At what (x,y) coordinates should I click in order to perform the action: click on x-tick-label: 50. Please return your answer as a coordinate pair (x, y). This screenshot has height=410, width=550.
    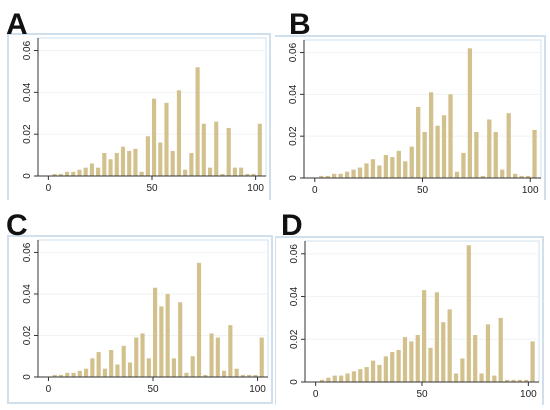
    Looking at the image, I should click on (152, 188).